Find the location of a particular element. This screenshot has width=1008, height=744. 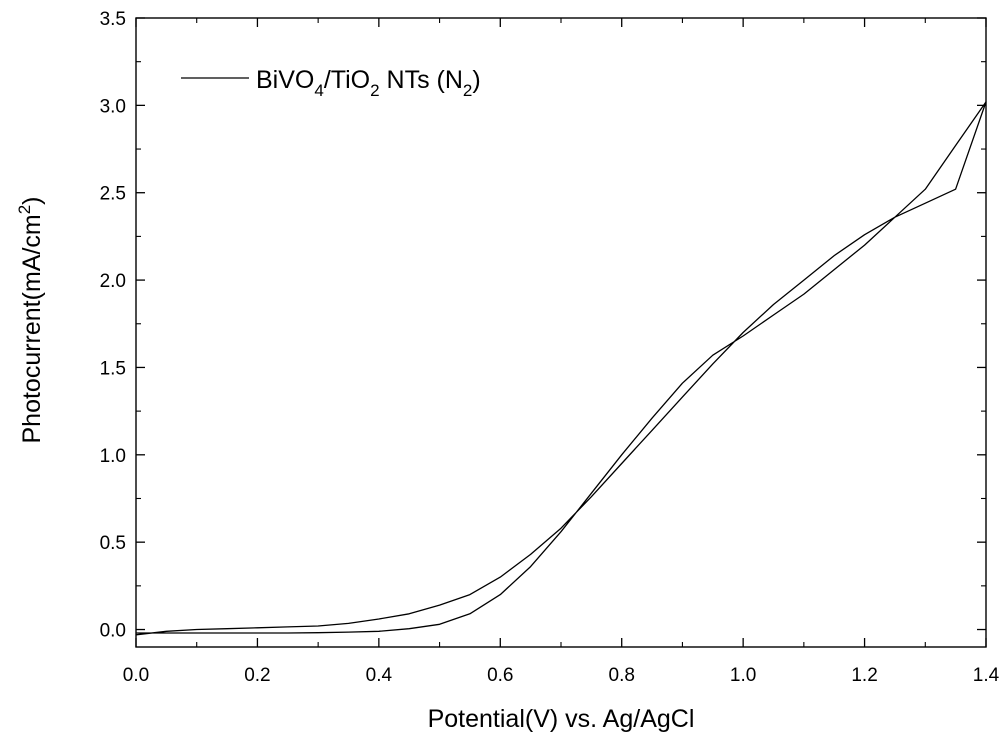

legend-text-part: NTs (N is located at coordinates (421, 80).